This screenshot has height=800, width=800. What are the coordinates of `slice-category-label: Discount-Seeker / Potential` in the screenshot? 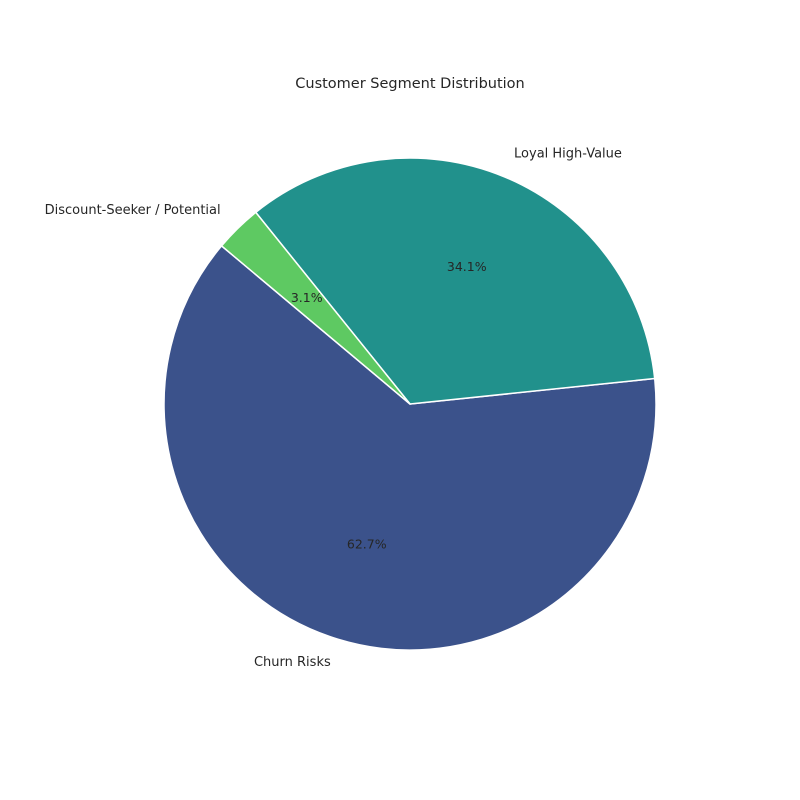 It's located at (133, 210).